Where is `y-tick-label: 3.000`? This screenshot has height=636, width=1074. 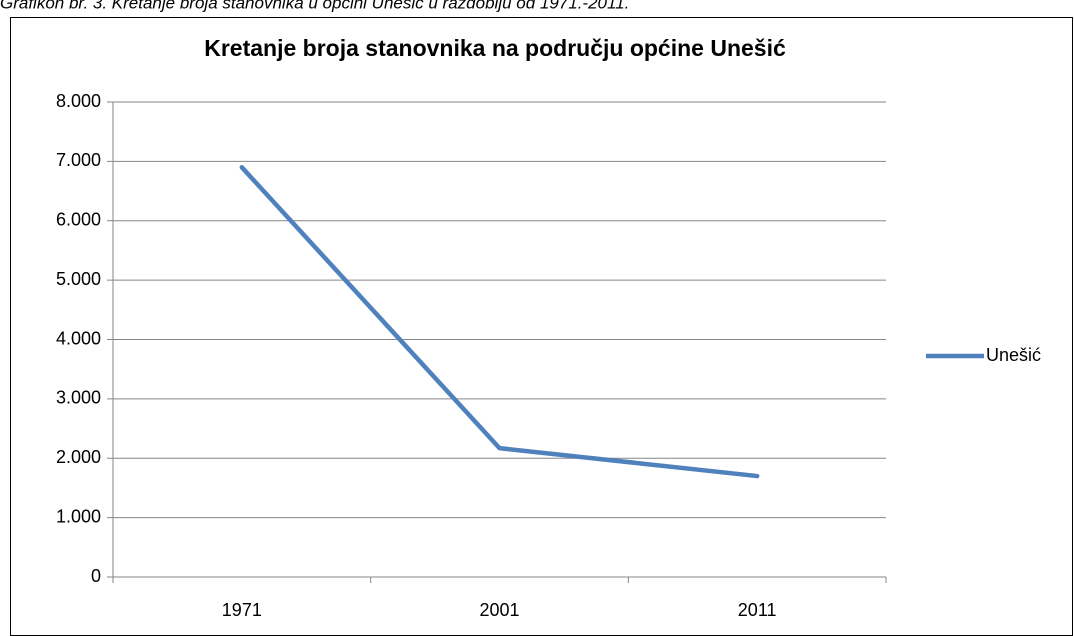
y-tick-label: 3.000 is located at coordinates (78, 398).